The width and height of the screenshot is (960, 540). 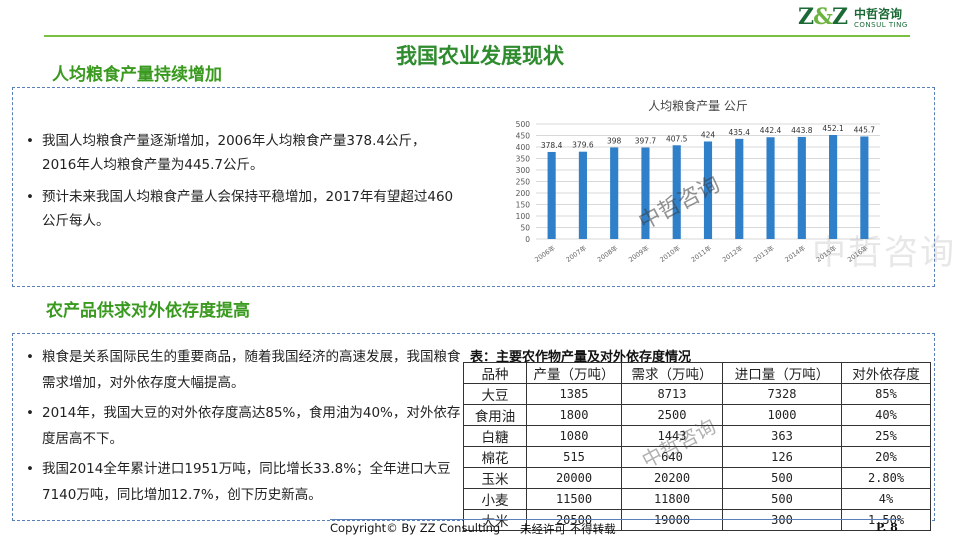 I want to click on y-tick-label: 250, so click(x=523, y=182).